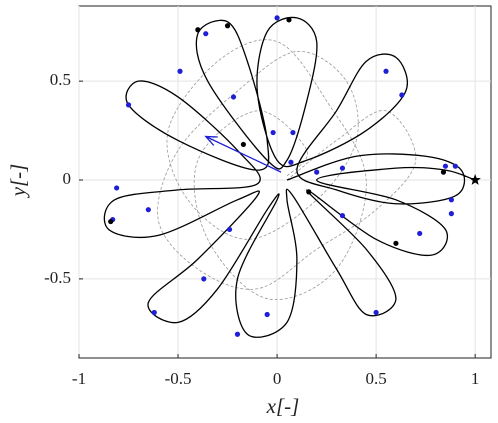 Image resolution: width=498 pixels, height=423 pixels. Describe the element at coordinates (475, 378) in the screenshot. I see `x-tick-label: 1` at that location.